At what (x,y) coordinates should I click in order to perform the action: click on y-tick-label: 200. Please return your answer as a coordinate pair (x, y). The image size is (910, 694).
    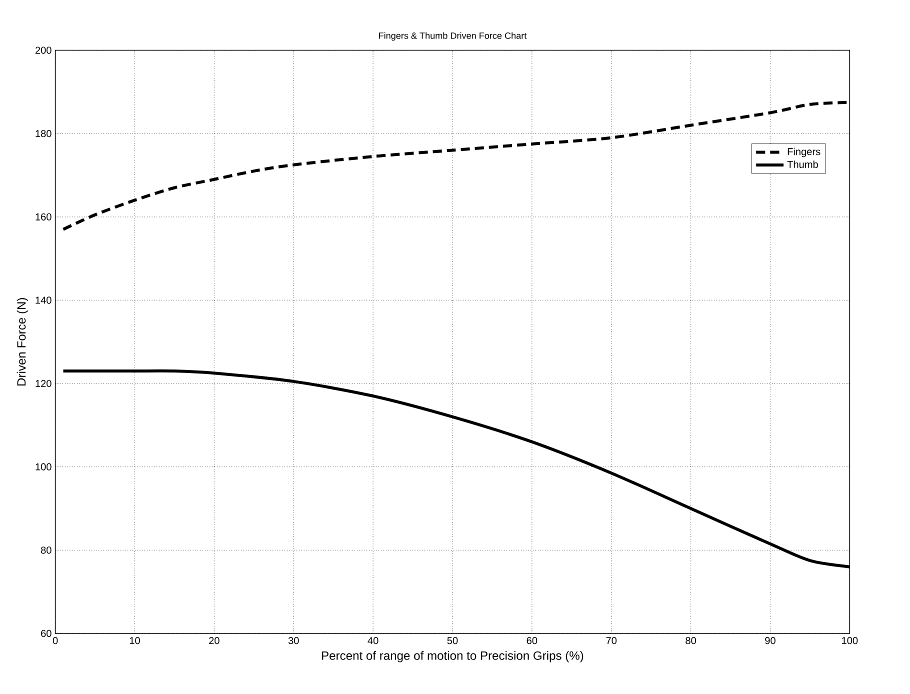
    Looking at the image, I should click on (43, 50).